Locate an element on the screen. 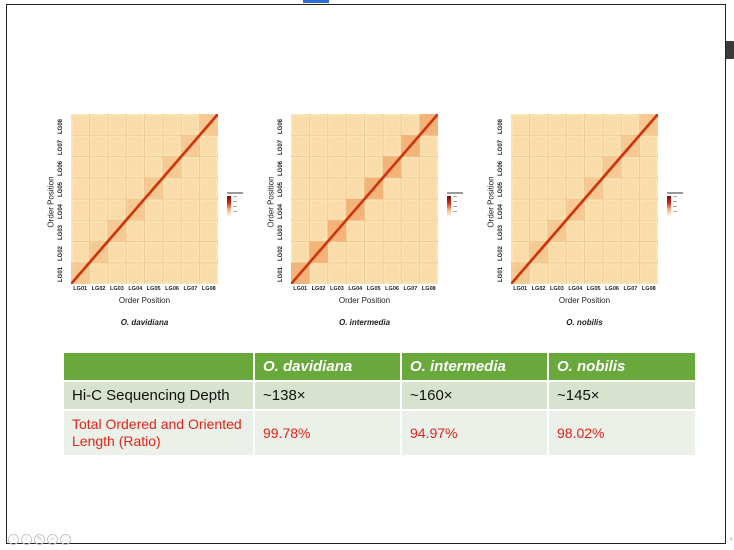 The height and width of the screenshot is (550, 734). table-header-cell: O. nobilis is located at coordinates (621, 367).